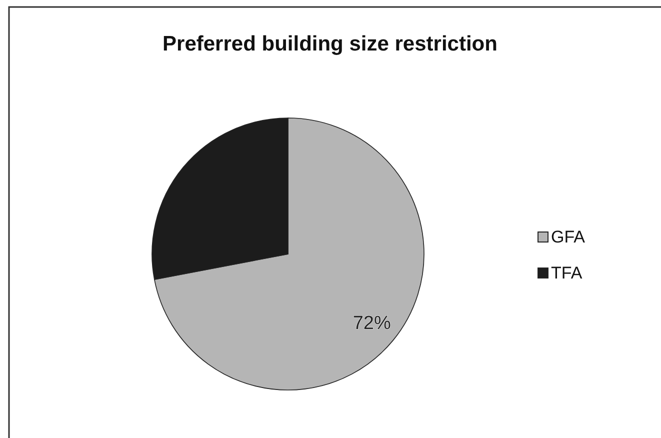 This screenshot has height=438, width=661. What do you see at coordinates (568, 237) in the screenshot?
I see `legend-label: GFA` at bounding box center [568, 237].